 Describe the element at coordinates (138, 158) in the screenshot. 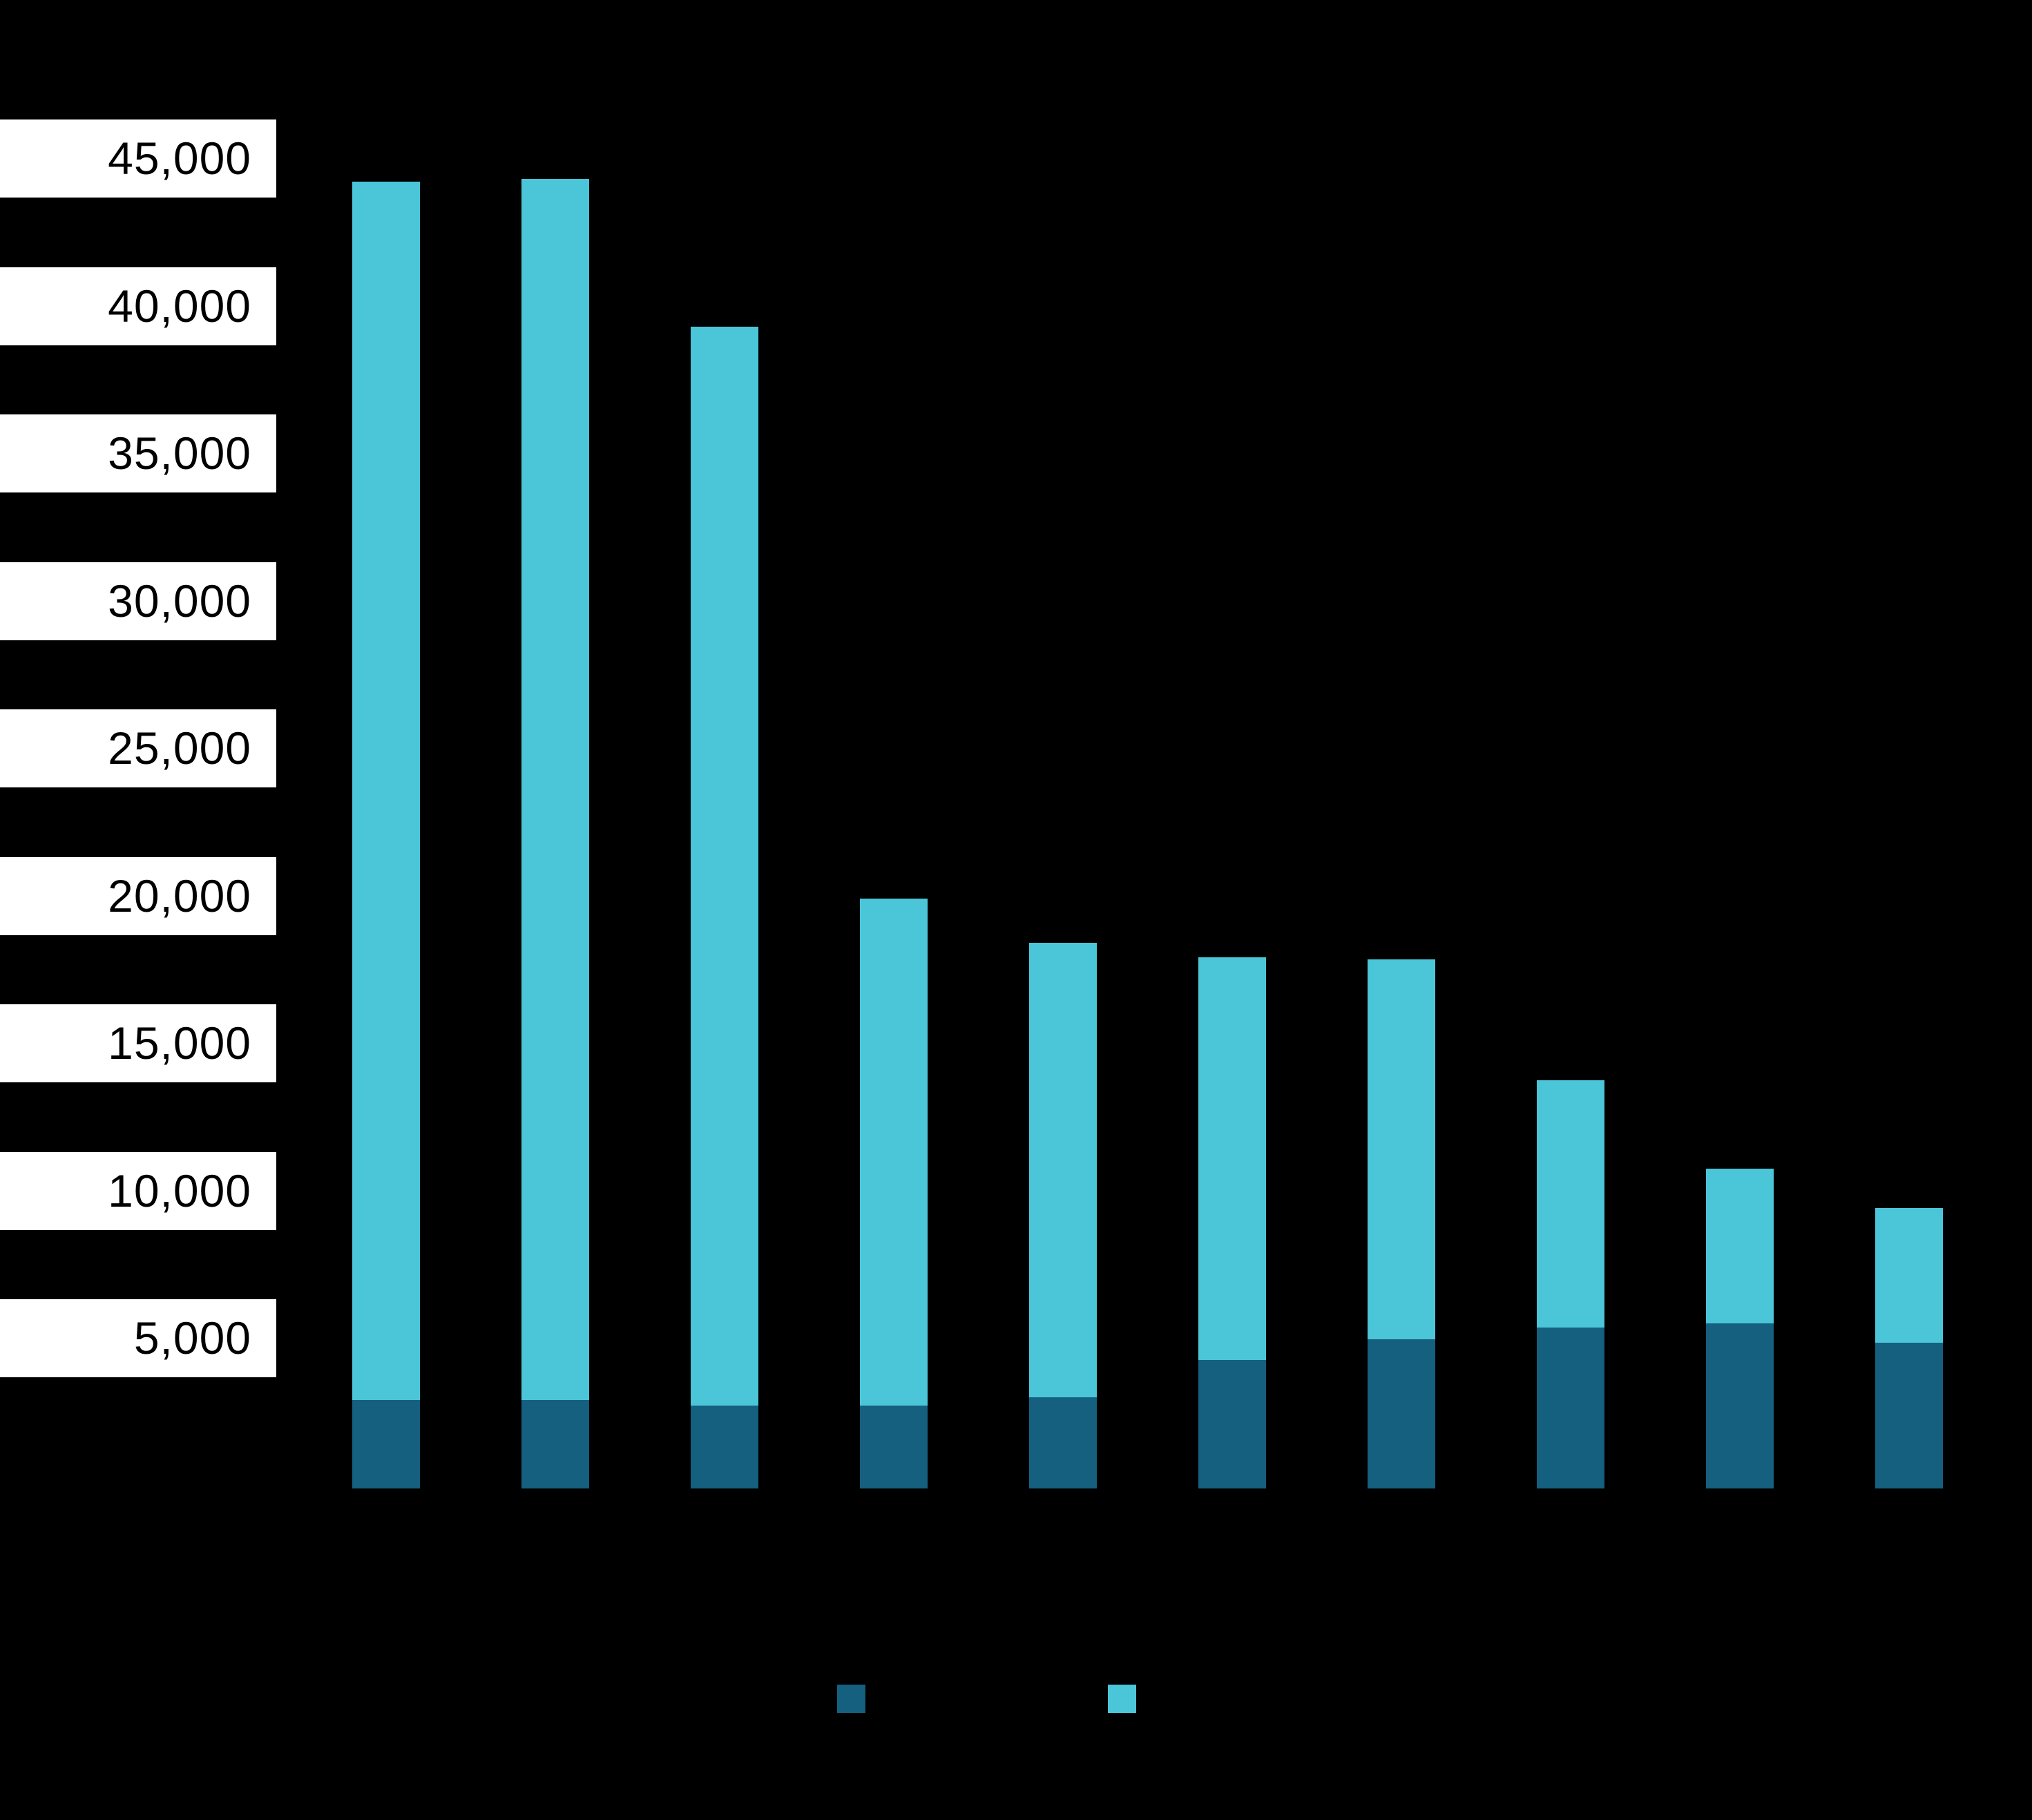

I see `y-axis-tick-label: 45,000` at that location.